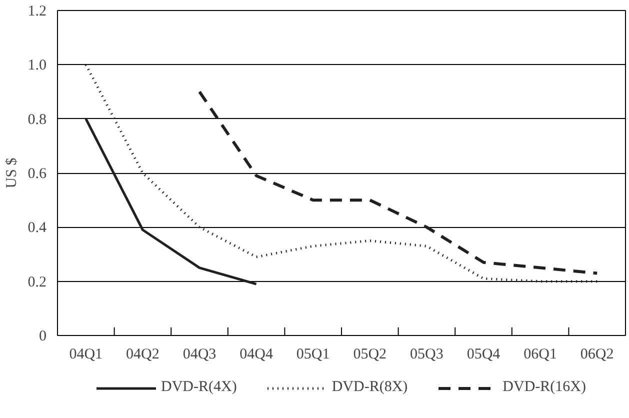 The width and height of the screenshot is (629, 418). I want to click on x-tick-label: 04Q2, so click(143, 354).